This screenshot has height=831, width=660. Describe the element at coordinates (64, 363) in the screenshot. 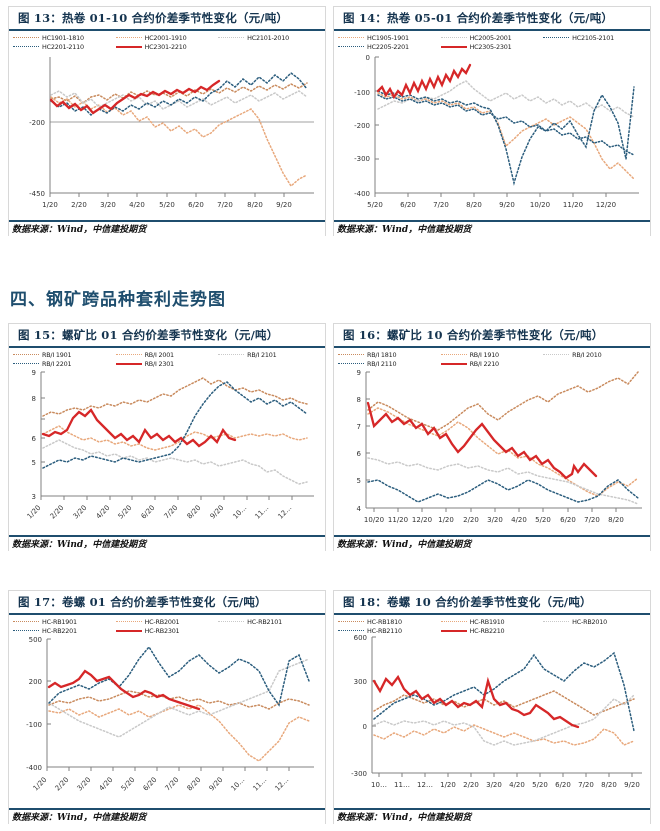

I see `legend-item: RB/I 2201` at that location.